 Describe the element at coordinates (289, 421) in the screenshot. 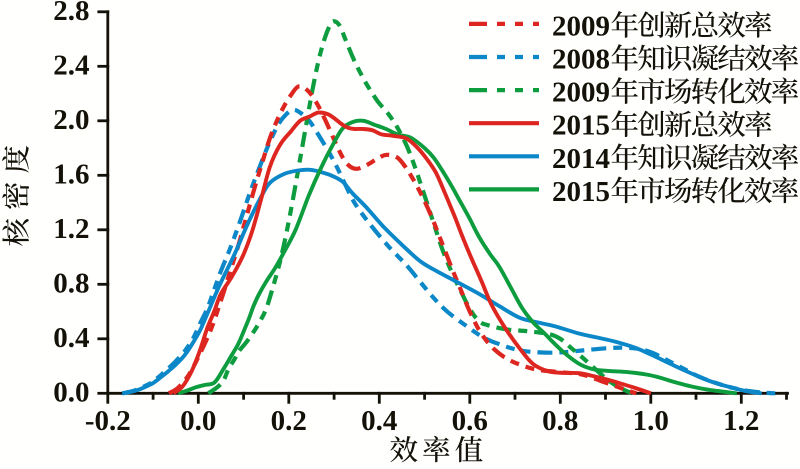

I see `svg-text: 0.2` at that location.